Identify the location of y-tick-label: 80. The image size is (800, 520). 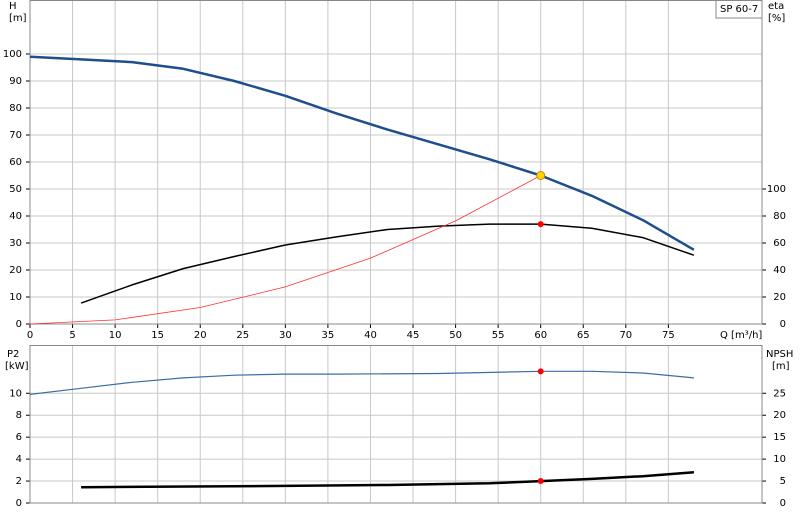
(15, 108).